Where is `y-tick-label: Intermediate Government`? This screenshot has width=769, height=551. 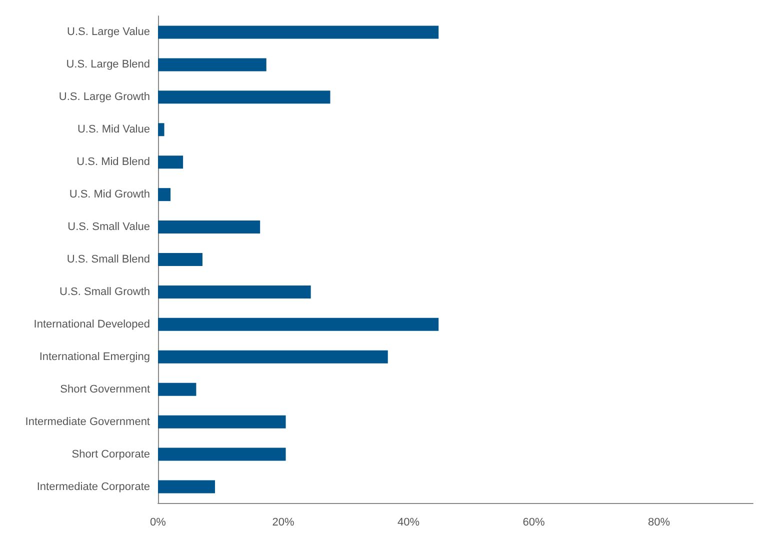 y-tick-label: Intermediate Government is located at coordinates (87, 422).